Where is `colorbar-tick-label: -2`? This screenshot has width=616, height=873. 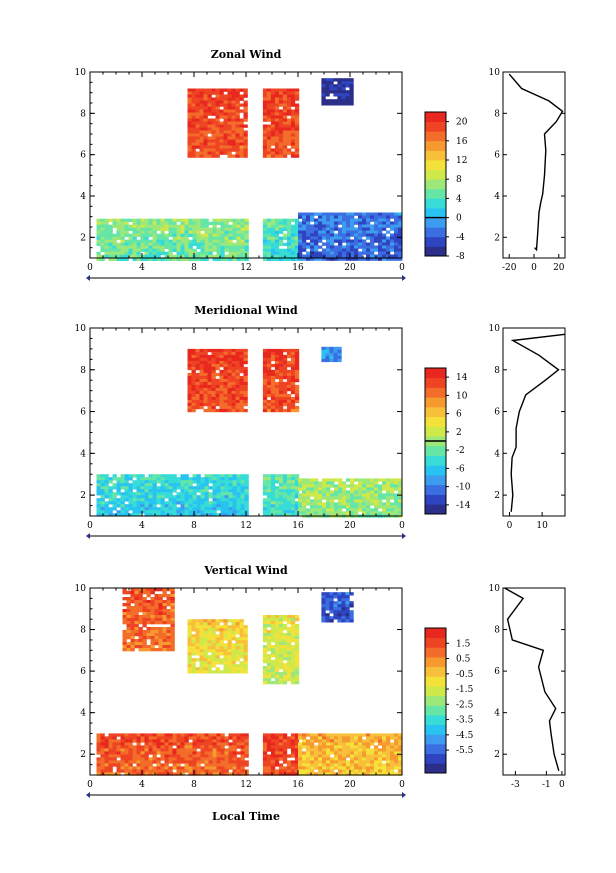 colorbar-tick-label: -2 is located at coordinates (460, 451).